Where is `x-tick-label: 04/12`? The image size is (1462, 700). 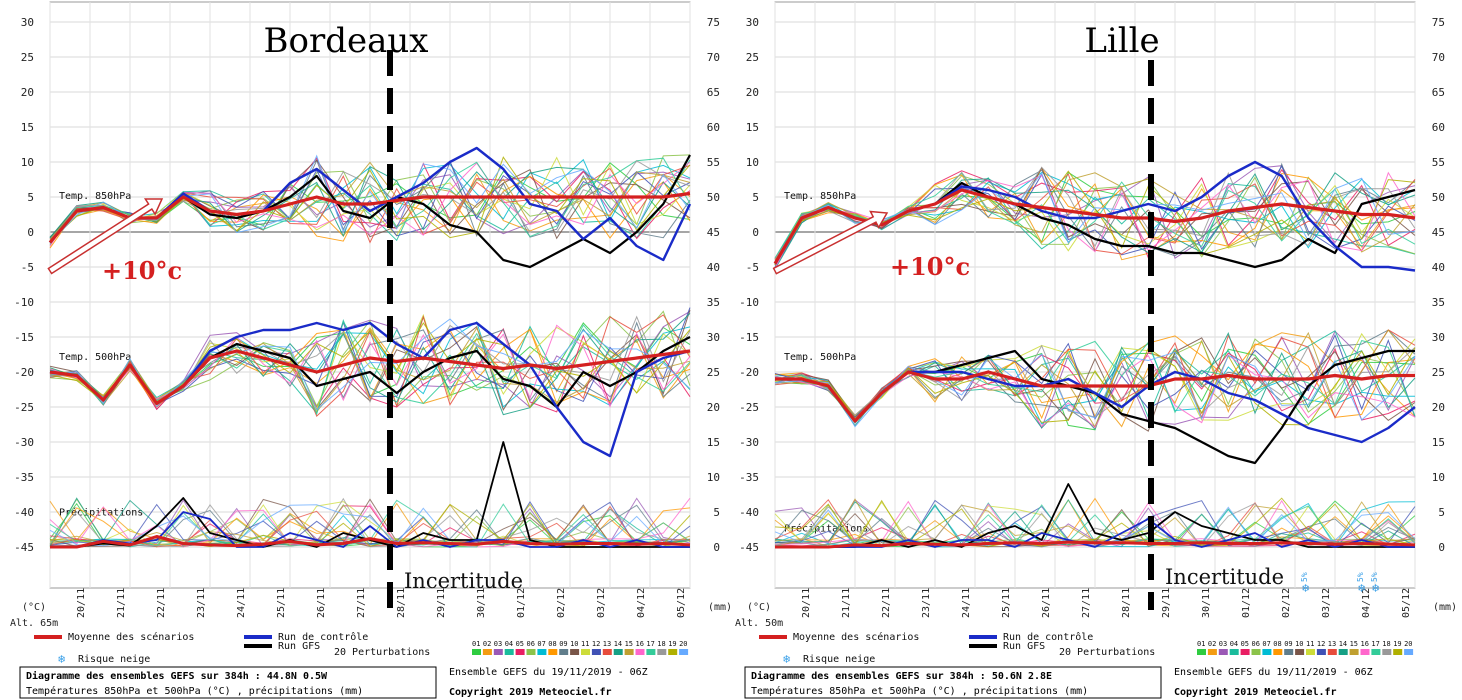 x-tick-label: 04/12 is located at coordinates (641, 603).